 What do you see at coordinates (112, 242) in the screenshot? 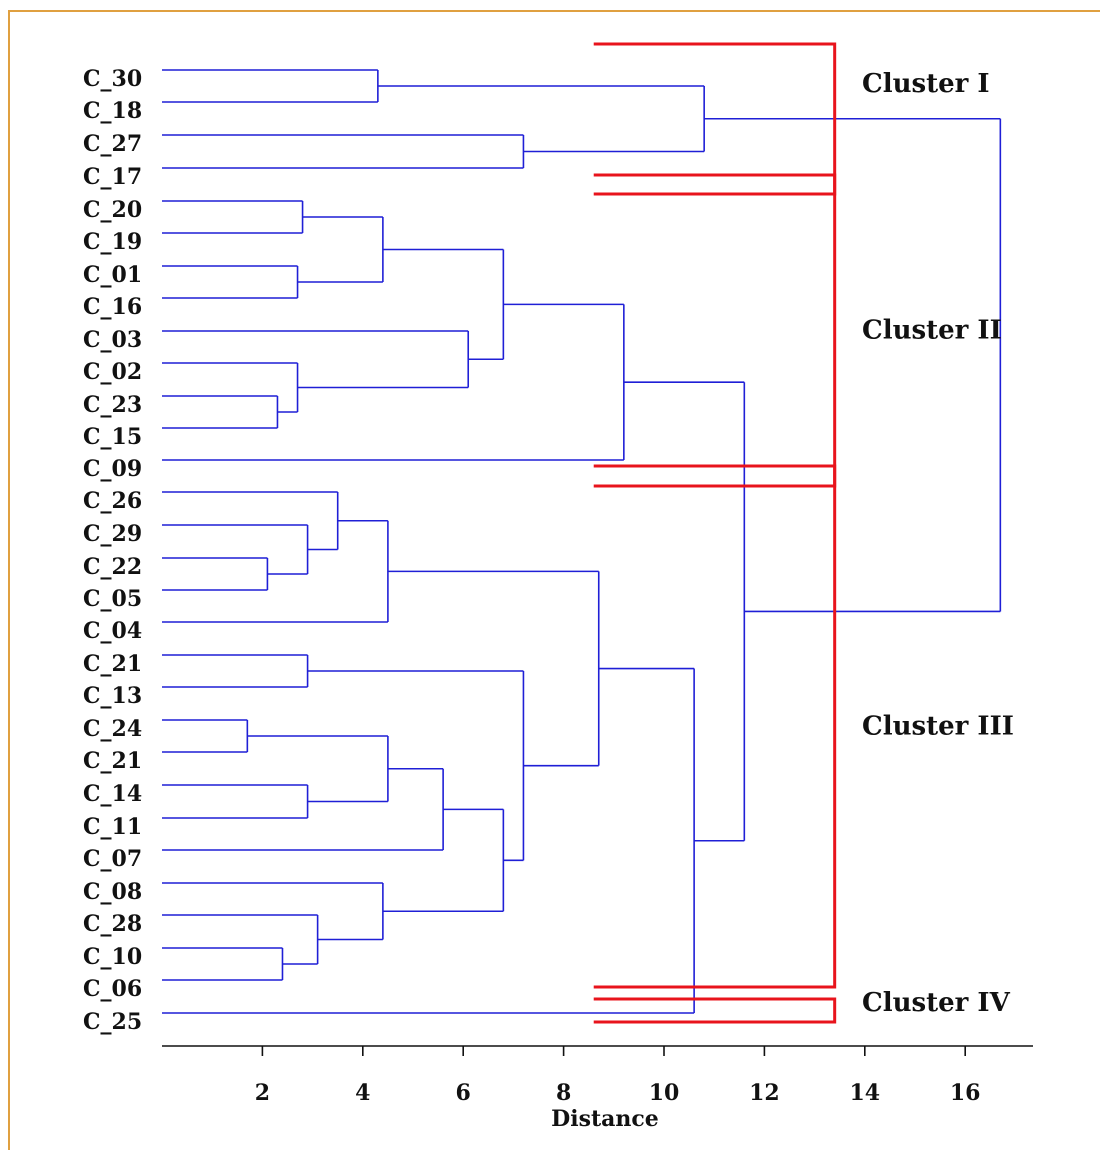
I see `leaf-label: C_19` at bounding box center [112, 242].